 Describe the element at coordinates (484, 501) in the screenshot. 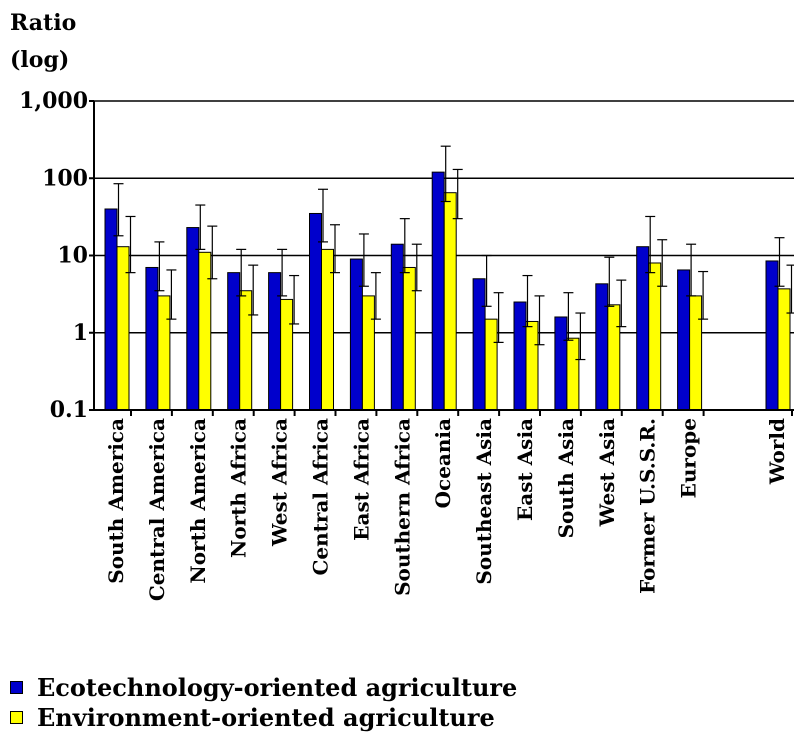

I see `category-label: Southeast Asia` at that location.